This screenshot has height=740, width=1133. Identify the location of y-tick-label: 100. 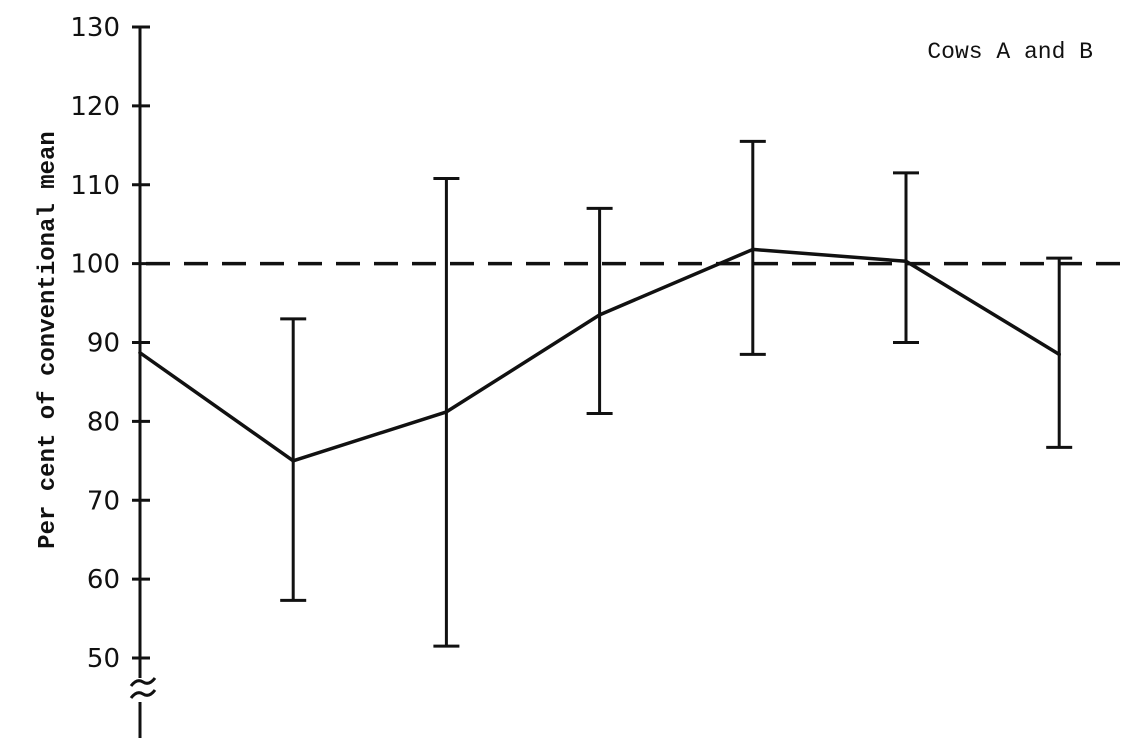
(95, 265).